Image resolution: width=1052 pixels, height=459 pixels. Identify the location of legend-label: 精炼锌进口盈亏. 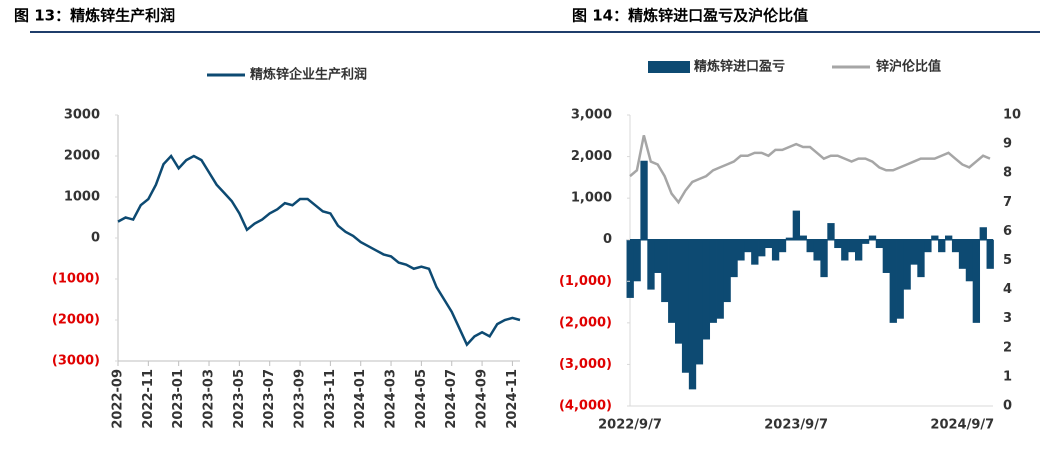
(739, 67).